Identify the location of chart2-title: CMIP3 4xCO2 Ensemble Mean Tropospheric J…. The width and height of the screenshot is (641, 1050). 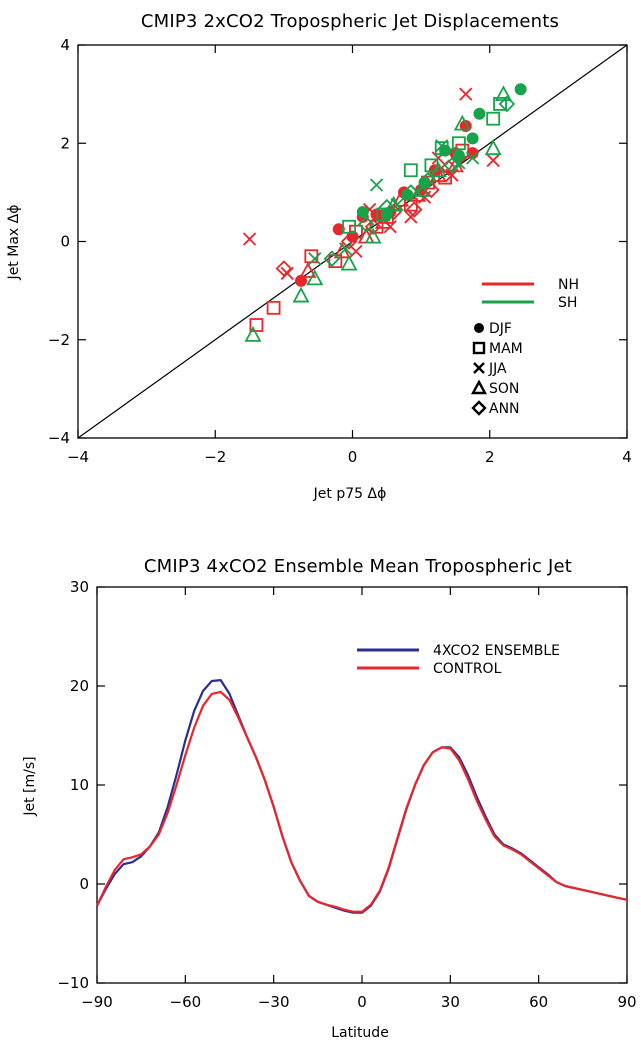
(358, 566).